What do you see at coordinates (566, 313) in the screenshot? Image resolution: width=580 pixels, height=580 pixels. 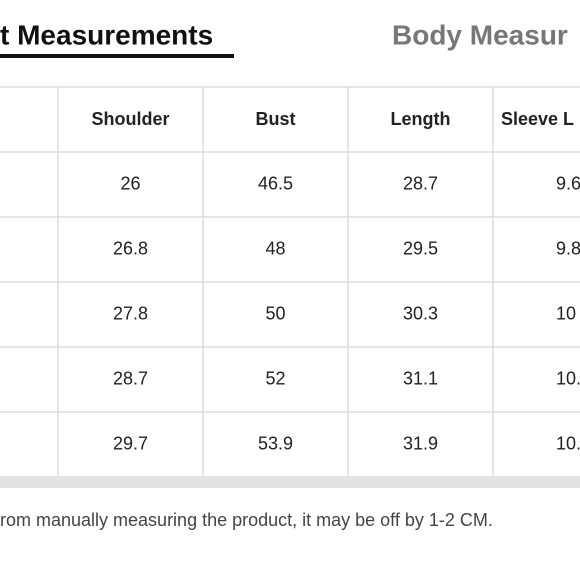 I see `table-cell: 10` at bounding box center [566, 313].